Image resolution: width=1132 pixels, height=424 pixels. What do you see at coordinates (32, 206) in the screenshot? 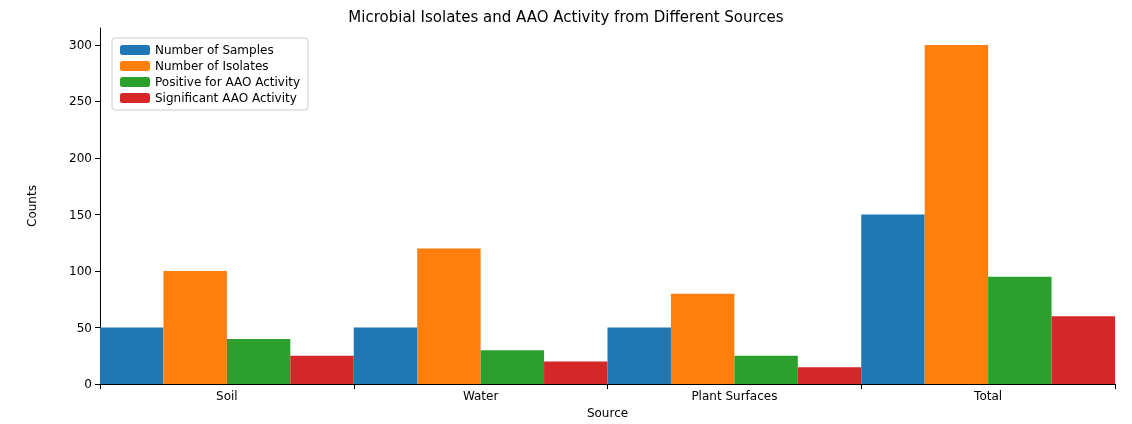
I see `y-axis-title: Counts` at bounding box center [32, 206].